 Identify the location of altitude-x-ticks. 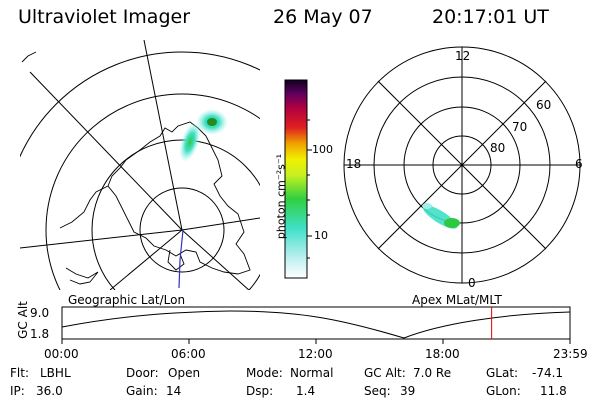
(316, 341).